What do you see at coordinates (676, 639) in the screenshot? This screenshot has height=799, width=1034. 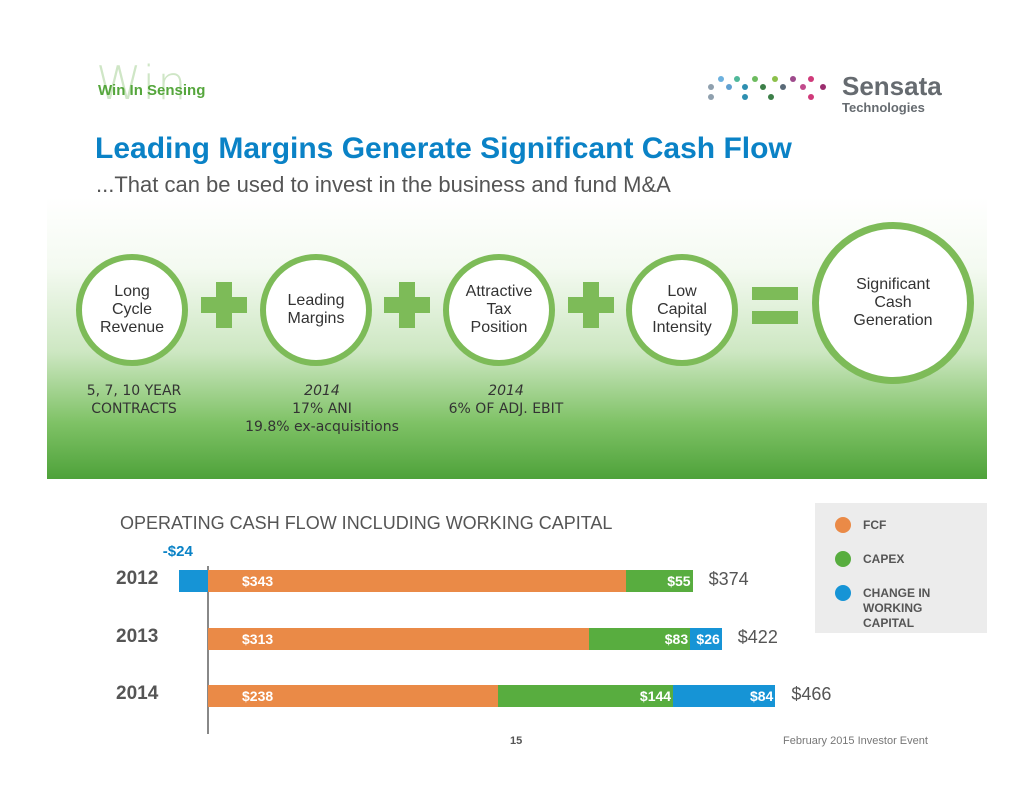 I see `bar-label-2013-1: $83` at bounding box center [676, 639].